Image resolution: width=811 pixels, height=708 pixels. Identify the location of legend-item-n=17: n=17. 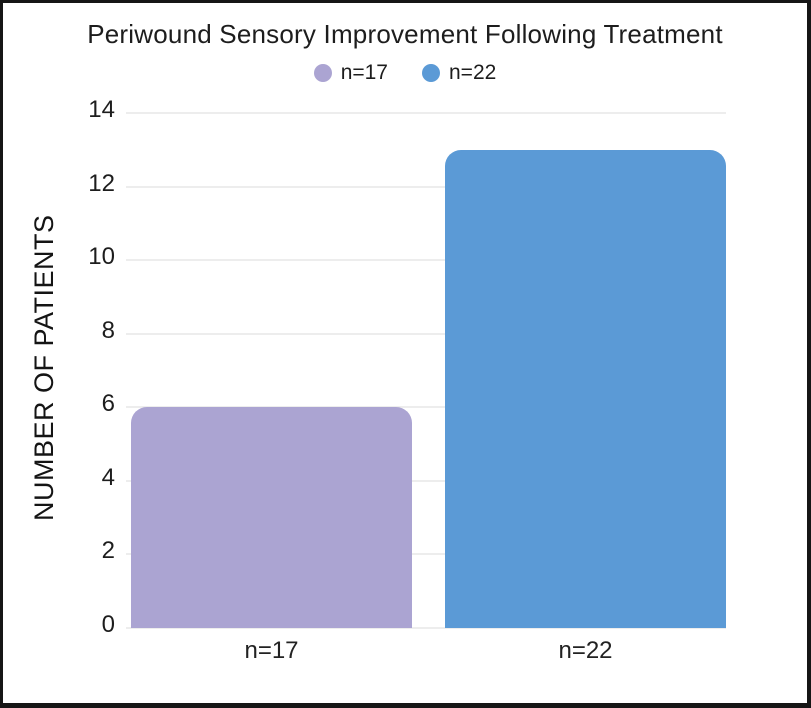
(350, 73).